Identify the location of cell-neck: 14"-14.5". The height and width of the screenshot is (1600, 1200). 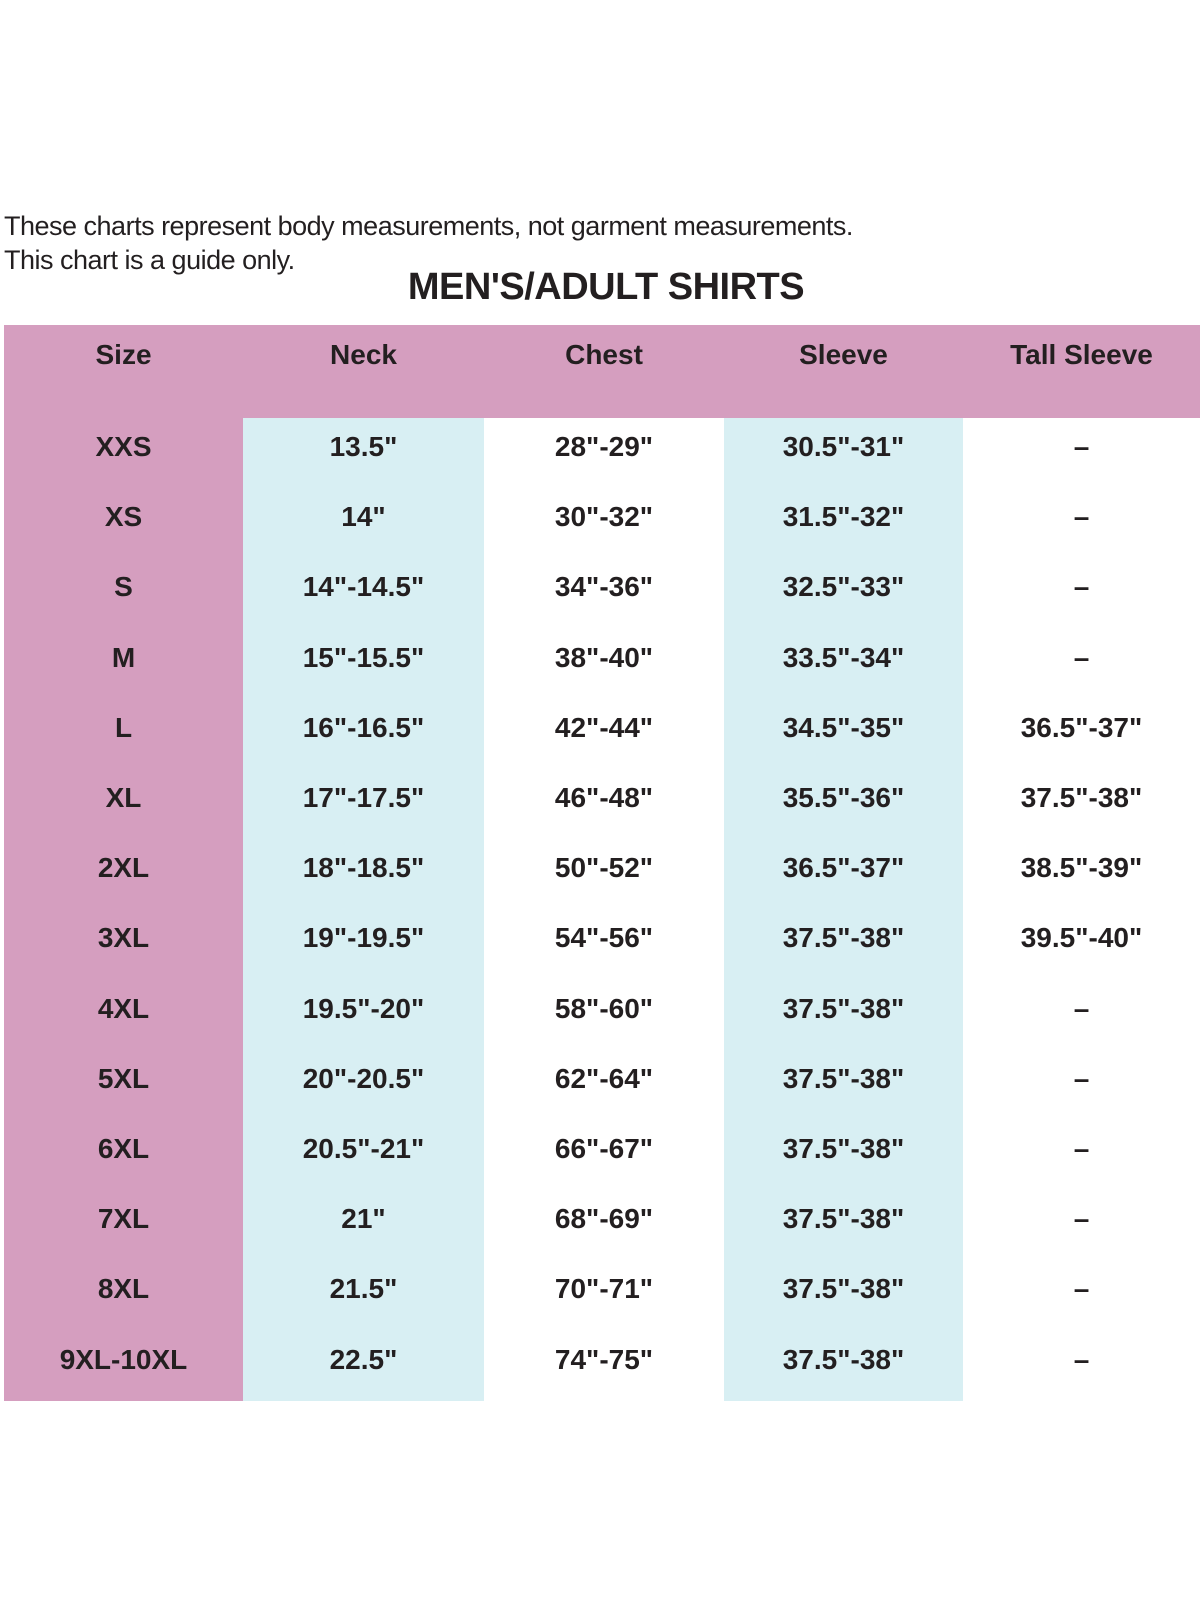
(363, 587).